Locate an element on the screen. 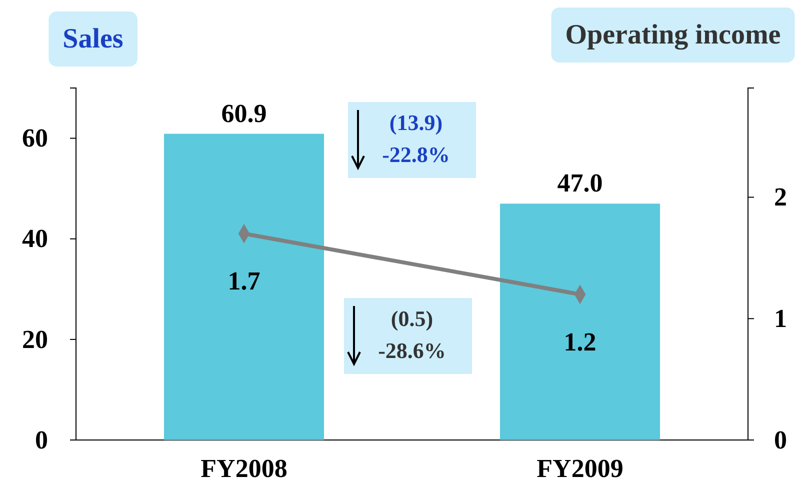  data-label: 47.0 is located at coordinates (580, 183).